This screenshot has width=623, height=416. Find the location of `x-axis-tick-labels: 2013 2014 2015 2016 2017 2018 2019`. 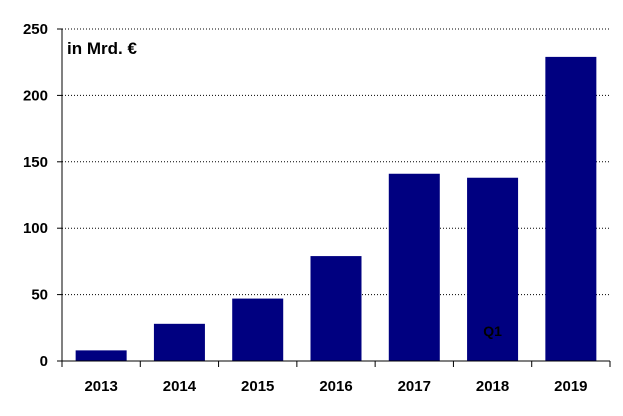

x-axis-tick-labels: 2013 2014 2015 2016 2017 2018 2019 is located at coordinates (335, 386).